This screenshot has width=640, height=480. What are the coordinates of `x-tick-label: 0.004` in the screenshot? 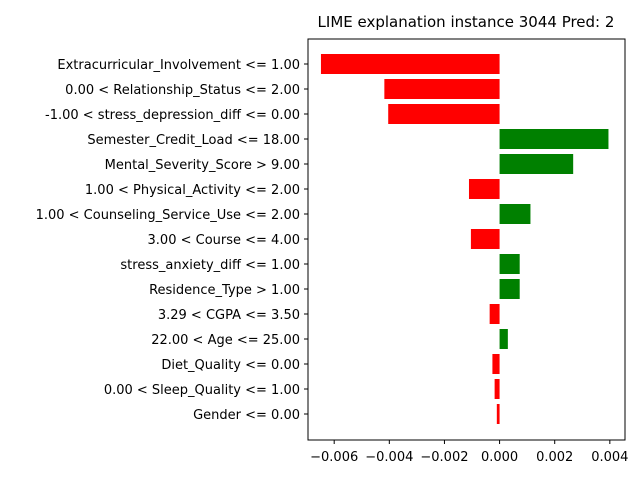 It's located at (609, 457).